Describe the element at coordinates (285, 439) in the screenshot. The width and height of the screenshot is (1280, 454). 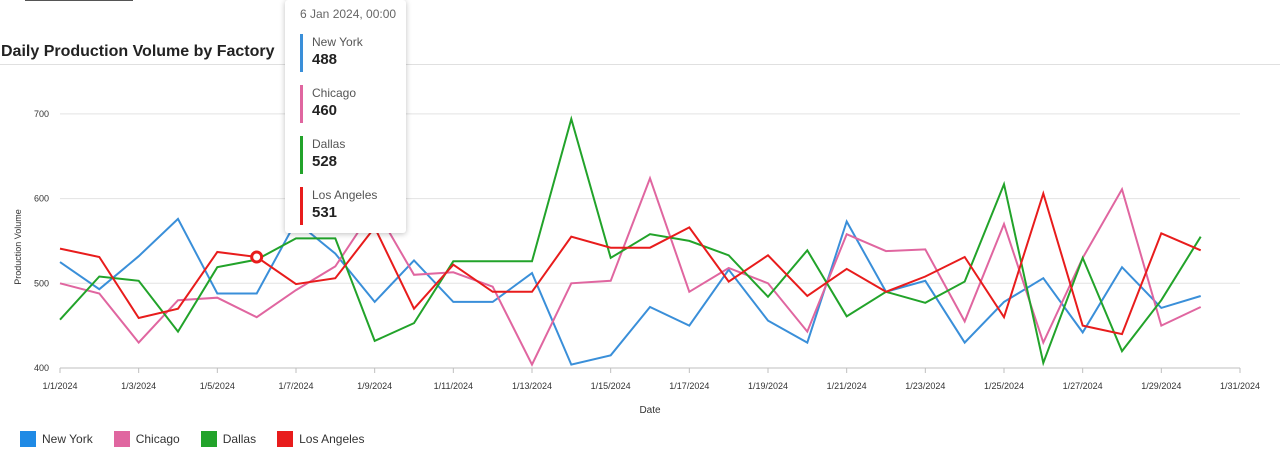
I see `legend-swatch-los-angeles` at that location.